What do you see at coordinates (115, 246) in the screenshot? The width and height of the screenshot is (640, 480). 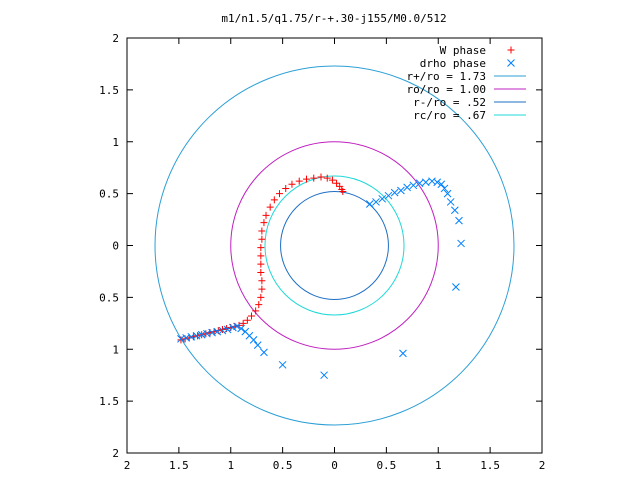 I see `y-tick-label: 0` at bounding box center [115, 246].